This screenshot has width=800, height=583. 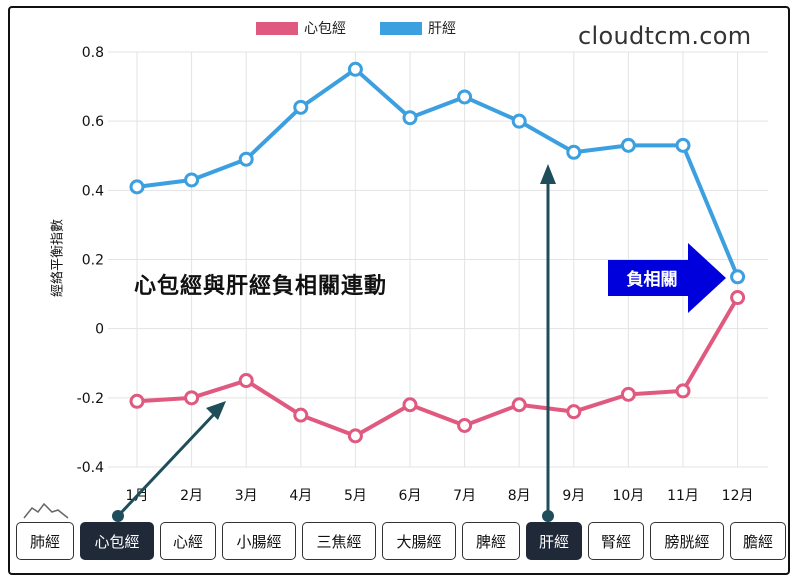 What do you see at coordinates (90, 399) in the screenshot?
I see `y-tick-label: -0.2` at bounding box center [90, 399].